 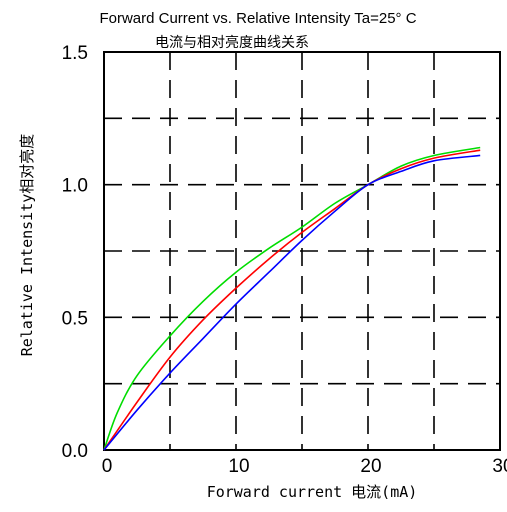 I want to click on chart-subtitle: 电流与相对亮度曲线关系, so click(x=232, y=42).